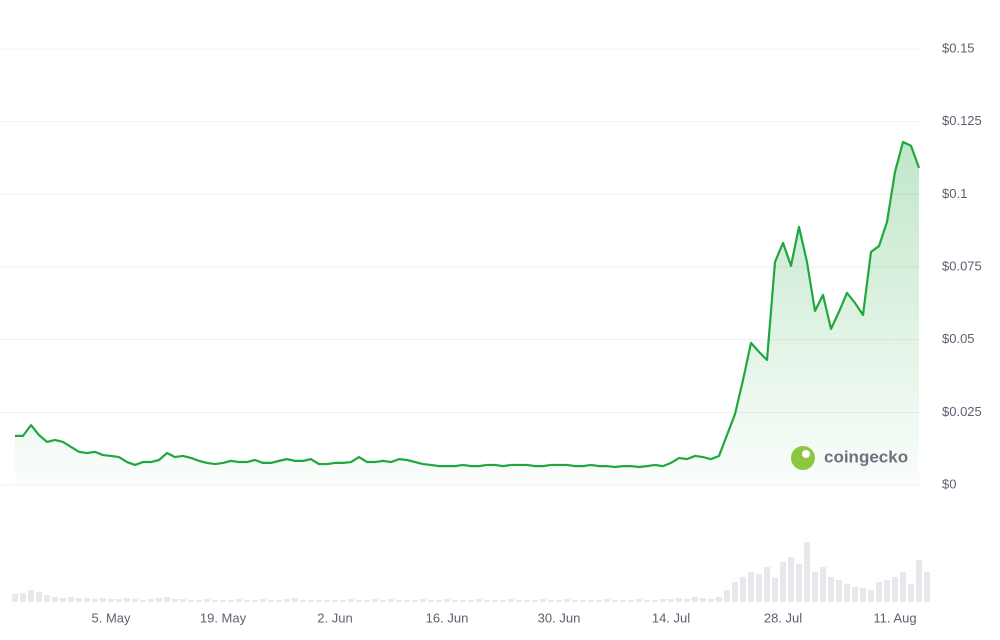 The image size is (1000, 640). I want to click on x-tick-label: 30. Jun, so click(559, 617).